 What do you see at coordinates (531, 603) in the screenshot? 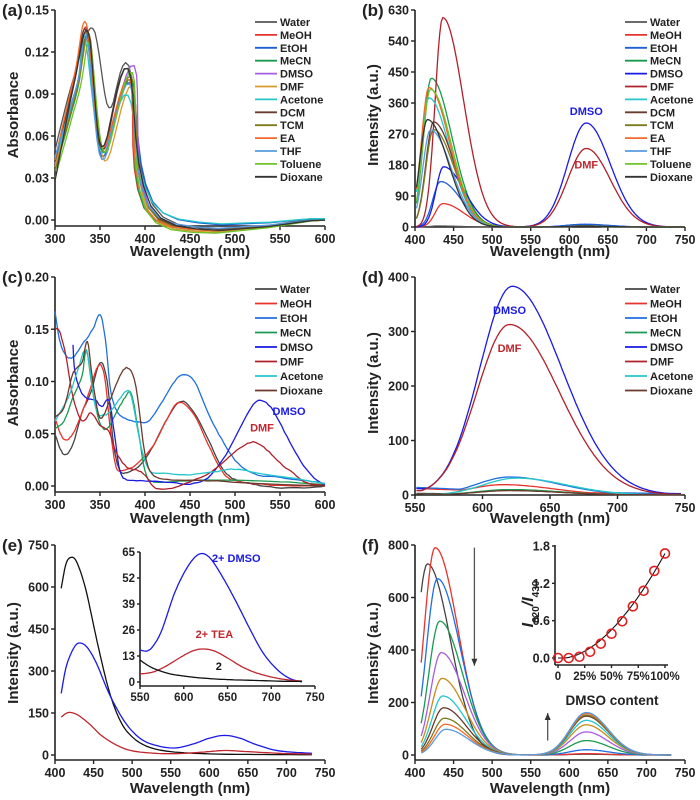
I see `inset-y-axis-label: I620/I430` at bounding box center [531, 603].